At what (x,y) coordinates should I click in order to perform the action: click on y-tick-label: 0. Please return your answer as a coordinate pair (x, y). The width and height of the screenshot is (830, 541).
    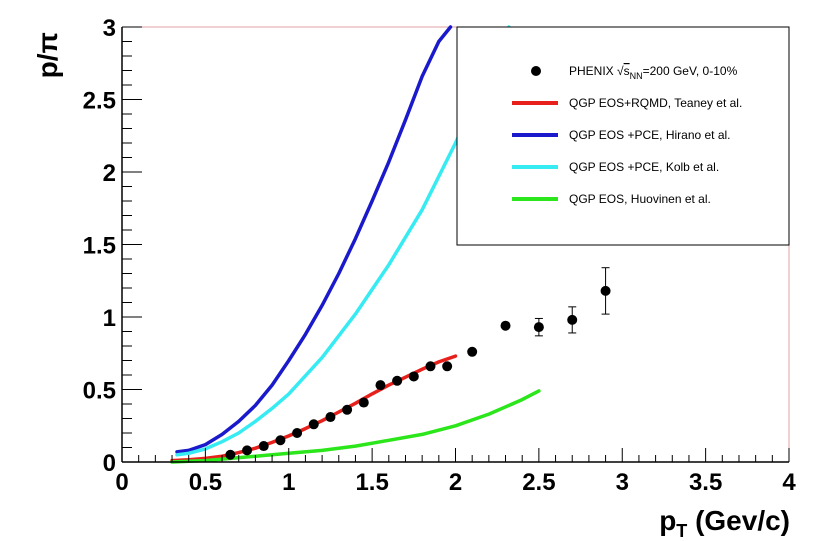
    Looking at the image, I should click on (109, 463).